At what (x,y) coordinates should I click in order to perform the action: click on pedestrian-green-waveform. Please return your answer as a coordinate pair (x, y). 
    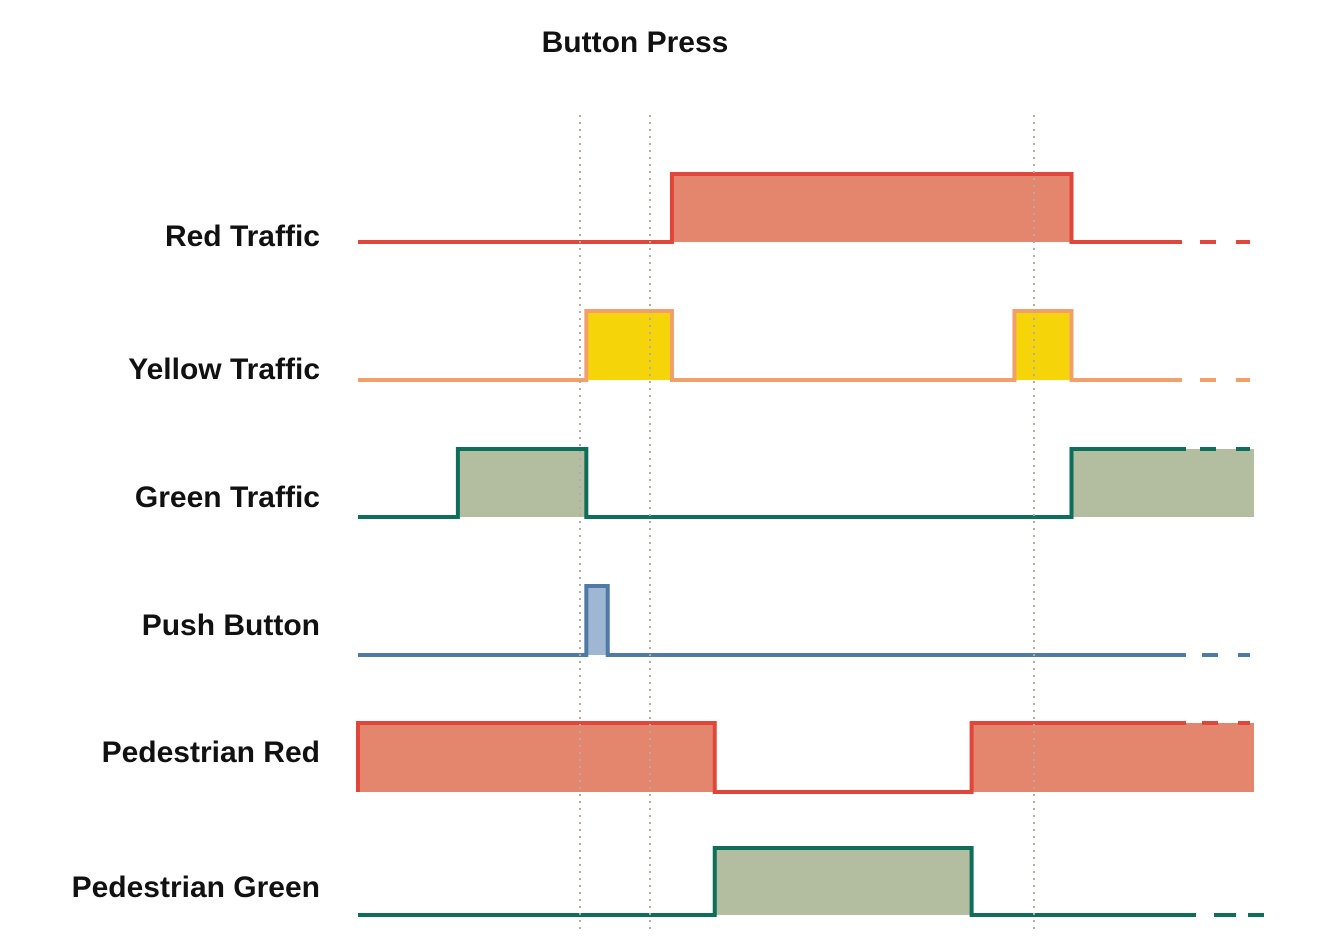
    Looking at the image, I should click on (777, 881).